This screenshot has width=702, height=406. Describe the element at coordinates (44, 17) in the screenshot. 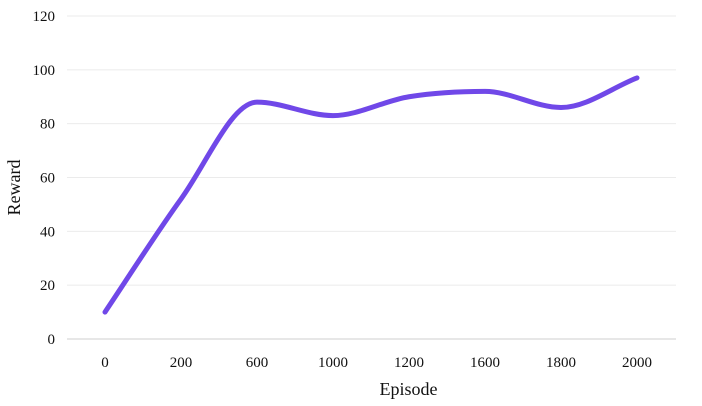

I see `y-tick-label: 120` at that location.